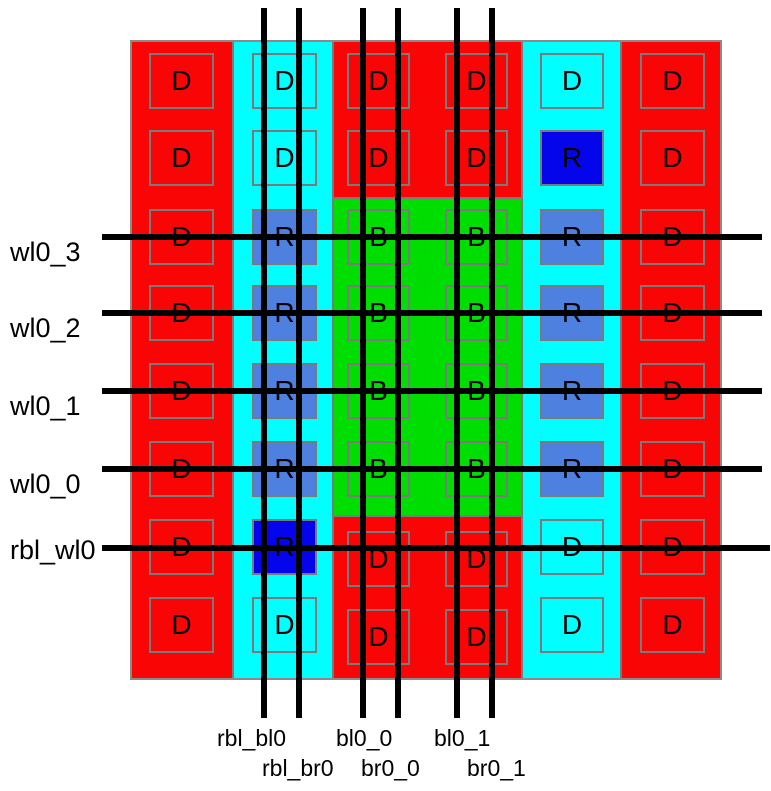 This screenshot has height=791, width=771. Describe the element at coordinates (45, 328) in the screenshot. I see `wordline-label-wl0_2: wl0_2` at that location.